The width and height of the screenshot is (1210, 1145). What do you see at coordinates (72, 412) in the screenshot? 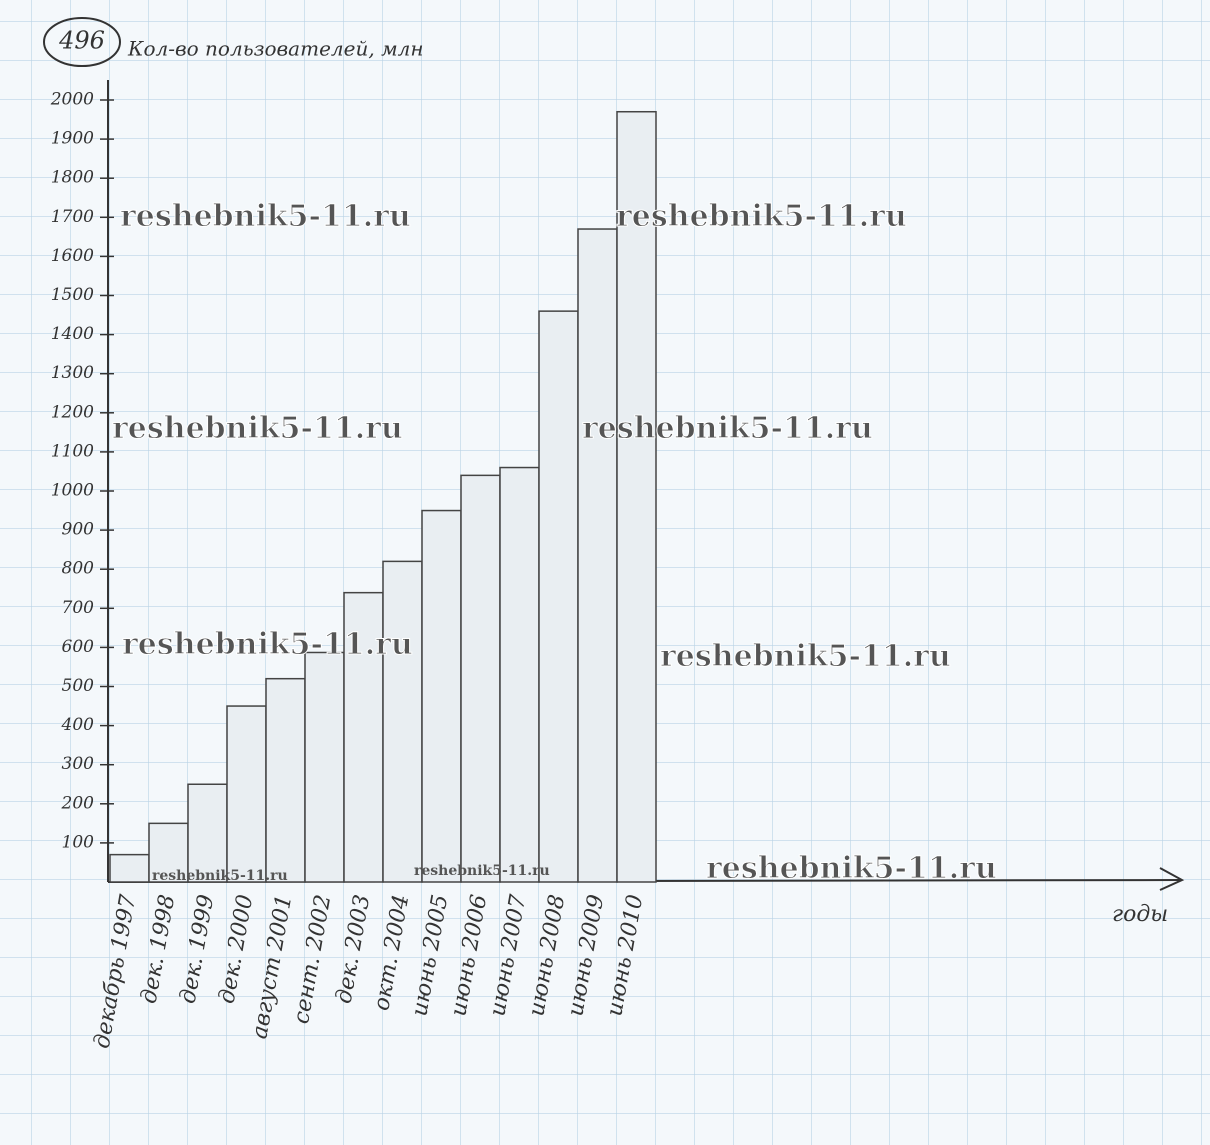
I see `y-tick-label: 1200` at bounding box center [72, 412].